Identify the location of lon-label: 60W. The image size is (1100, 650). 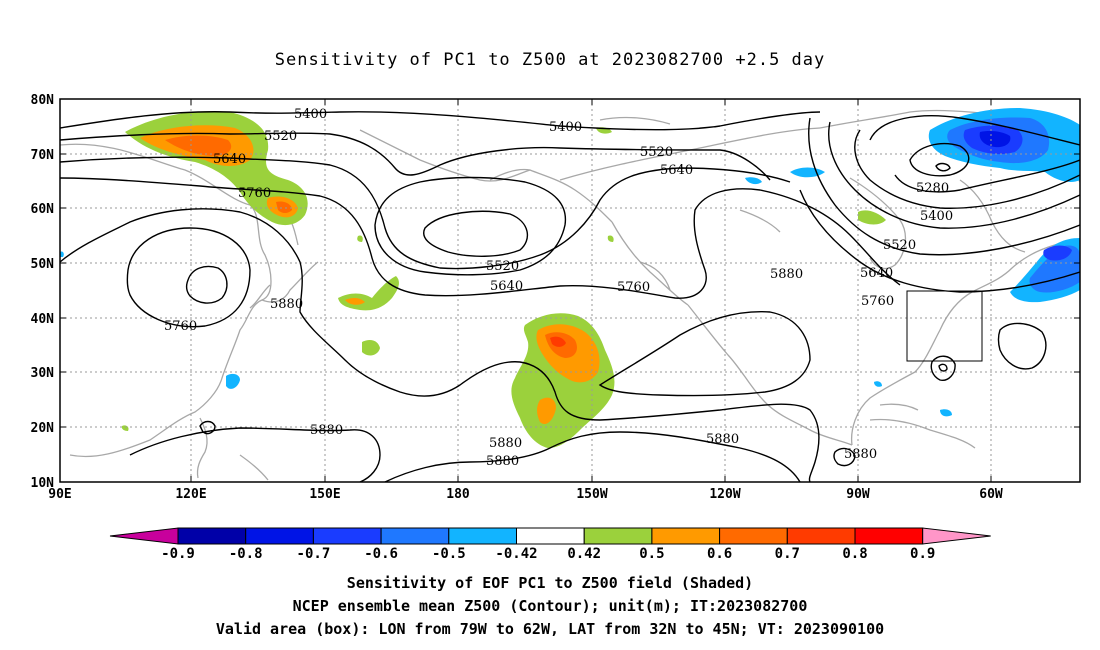
(991, 494).